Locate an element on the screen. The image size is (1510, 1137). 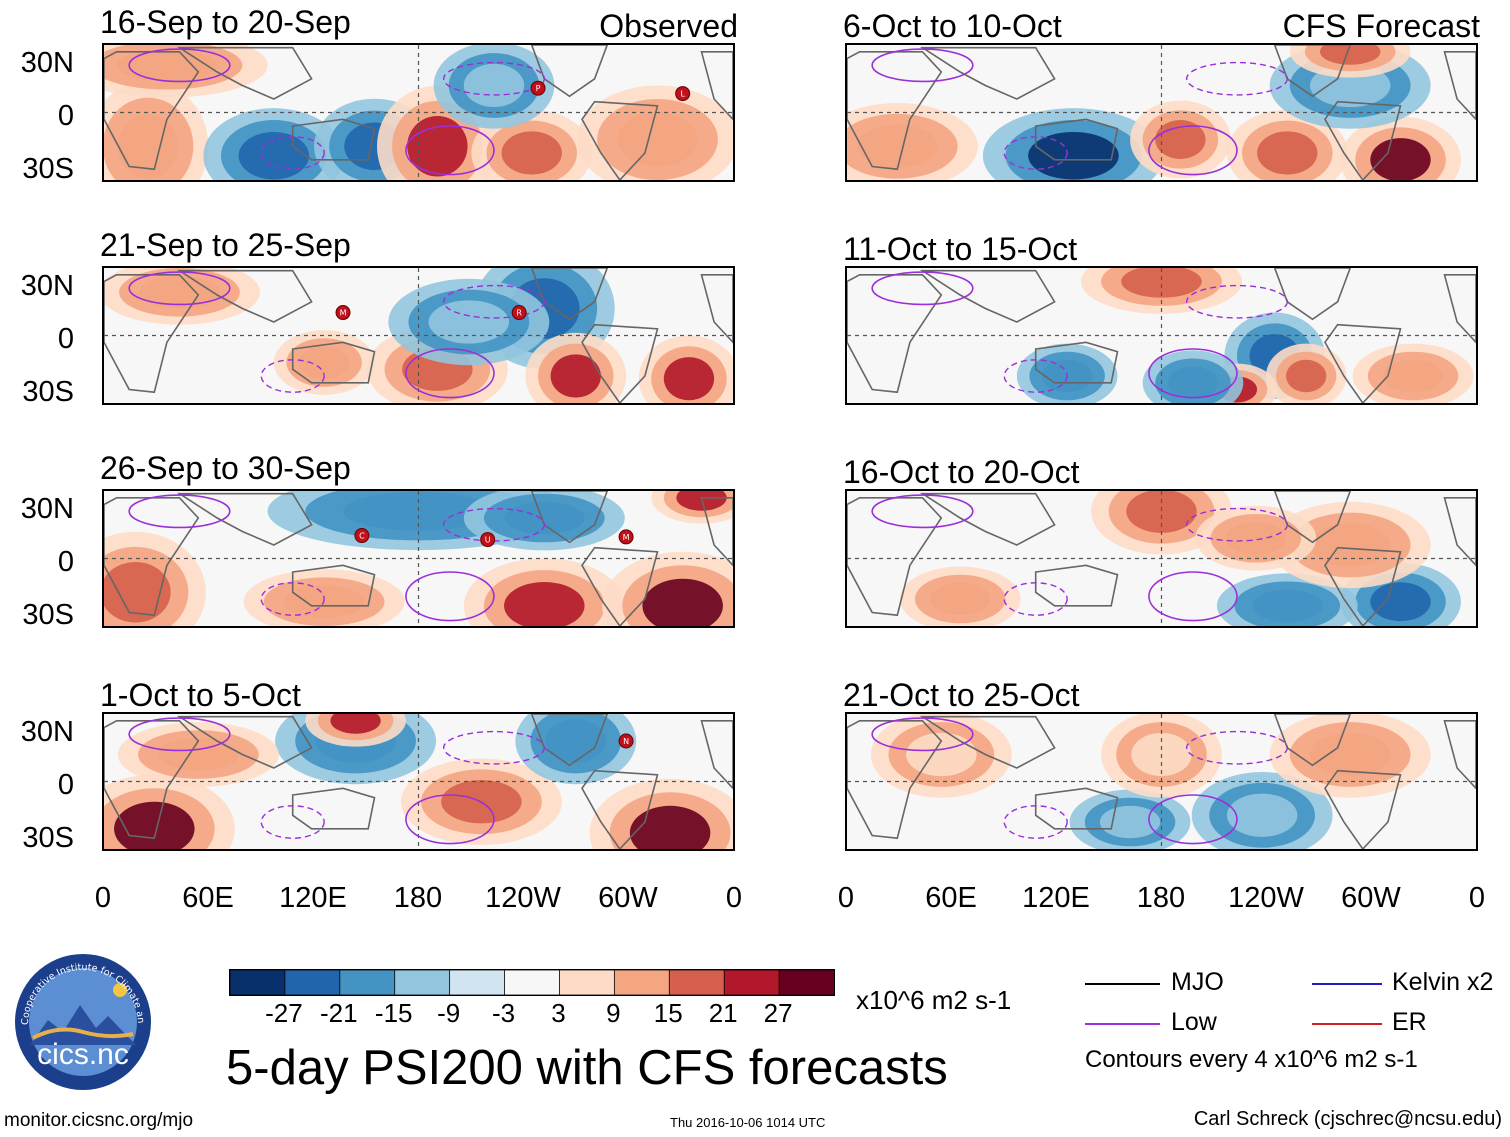
map-panel-observed-4: N is located at coordinates (418, 781).